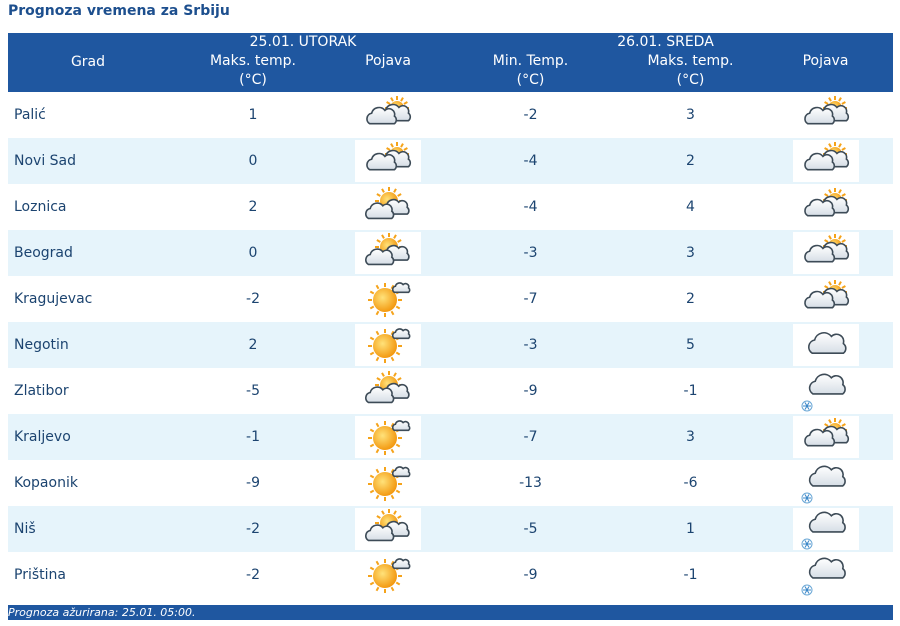 The height and width of the screenshot is (626, 900). I want to click on city-name: Kragujevac, so click(88, 299).